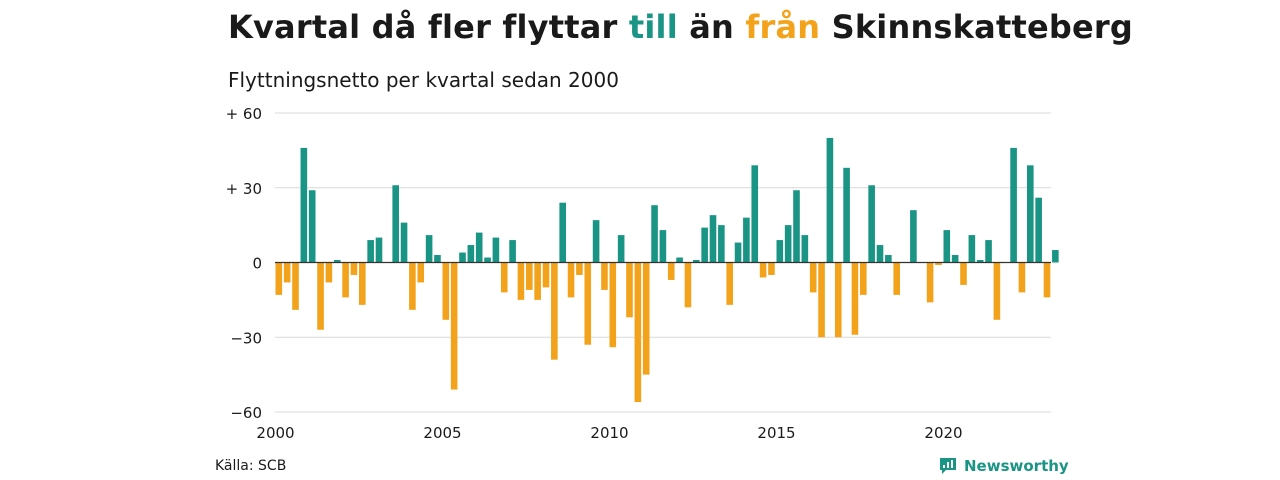 The height and width of the screenshot is (480, 1280). I want to click on title-part-1: Kvartal då fler flyttar, so click(428, 27).